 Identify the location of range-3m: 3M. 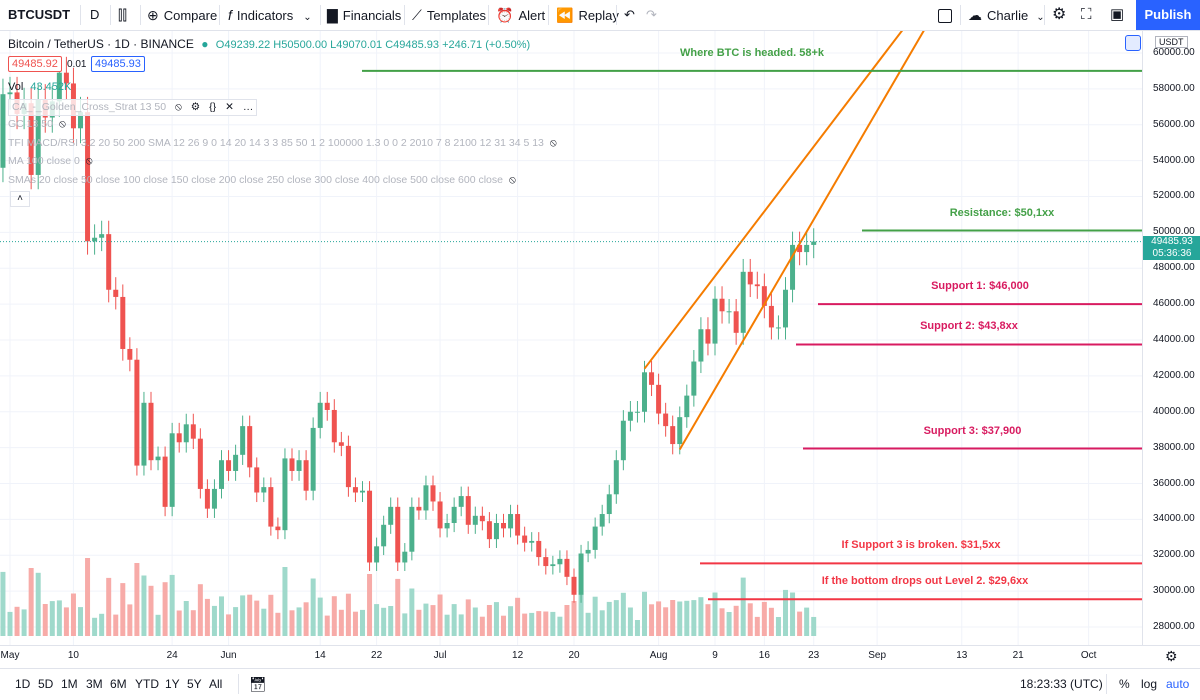
(94, 684).